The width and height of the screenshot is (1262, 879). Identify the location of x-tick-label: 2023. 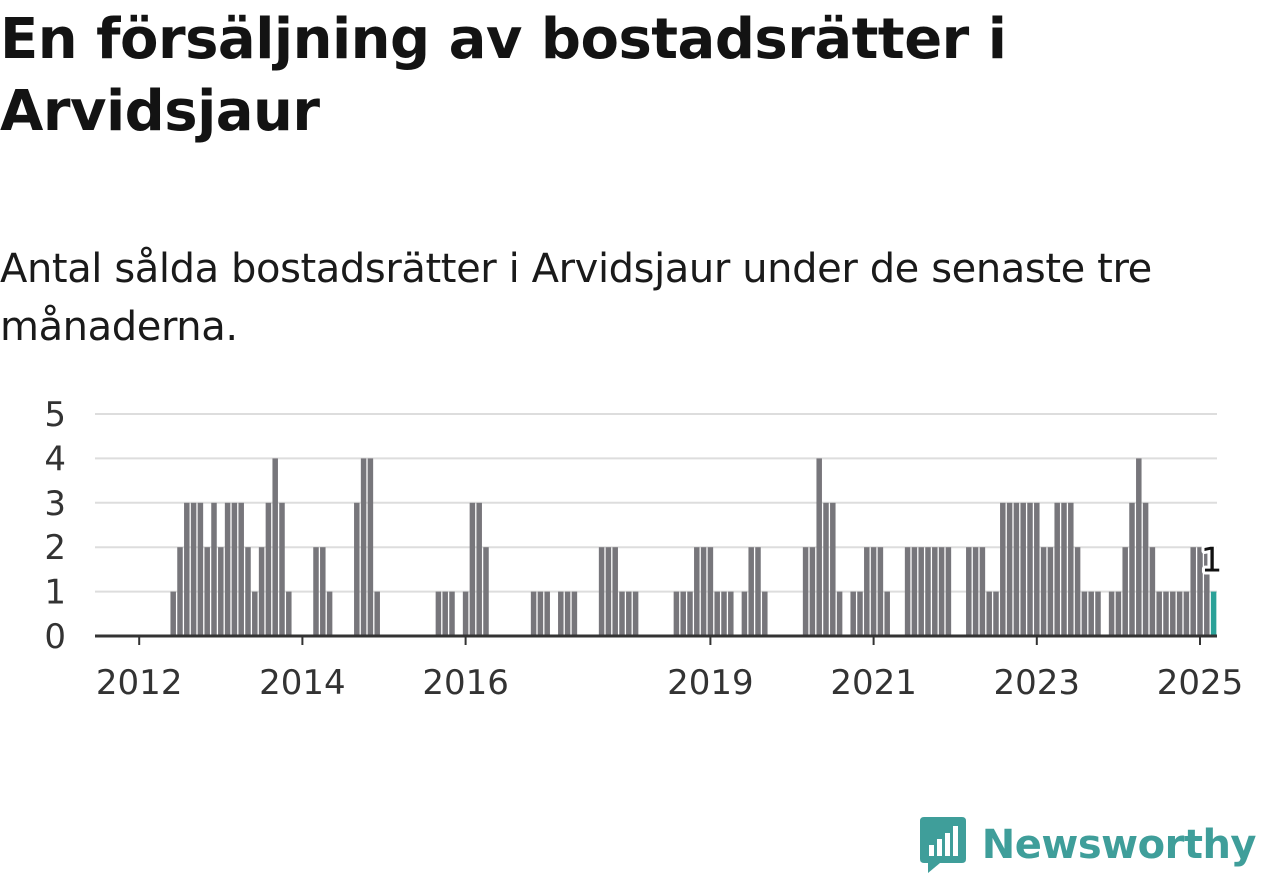
(1037, 683).